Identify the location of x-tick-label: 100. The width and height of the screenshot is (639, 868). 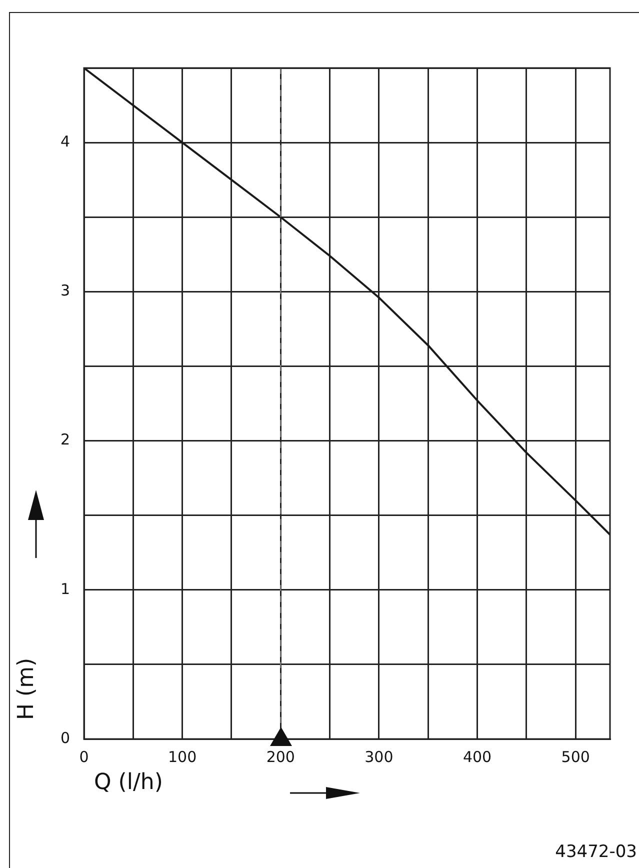
(182, 757).